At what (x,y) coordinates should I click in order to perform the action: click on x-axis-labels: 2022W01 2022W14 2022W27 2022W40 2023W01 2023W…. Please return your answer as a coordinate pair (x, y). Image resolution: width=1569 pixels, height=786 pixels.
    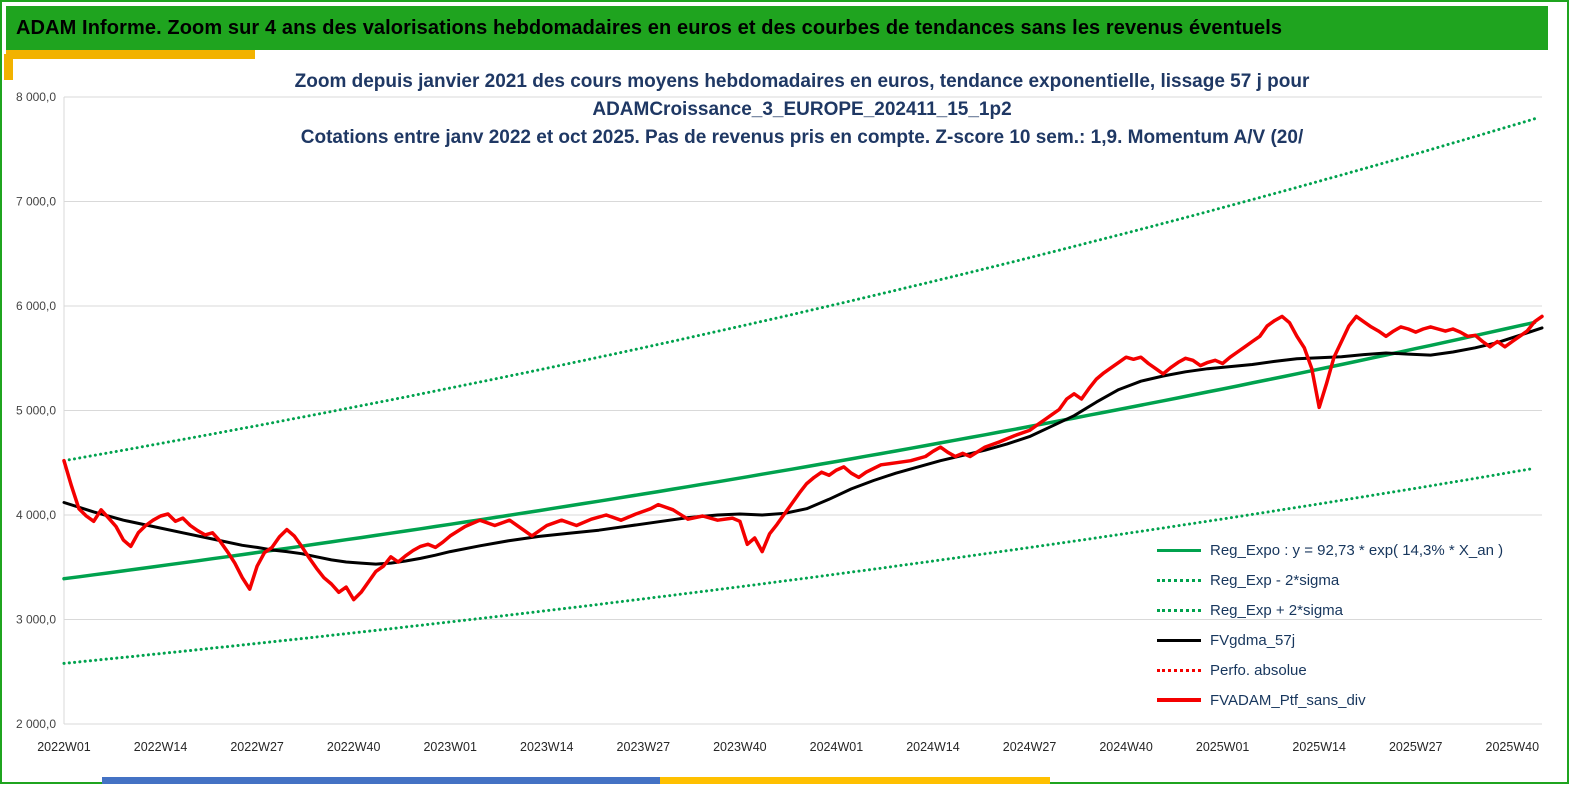
    Looking at the image, I should click on (788, 747).